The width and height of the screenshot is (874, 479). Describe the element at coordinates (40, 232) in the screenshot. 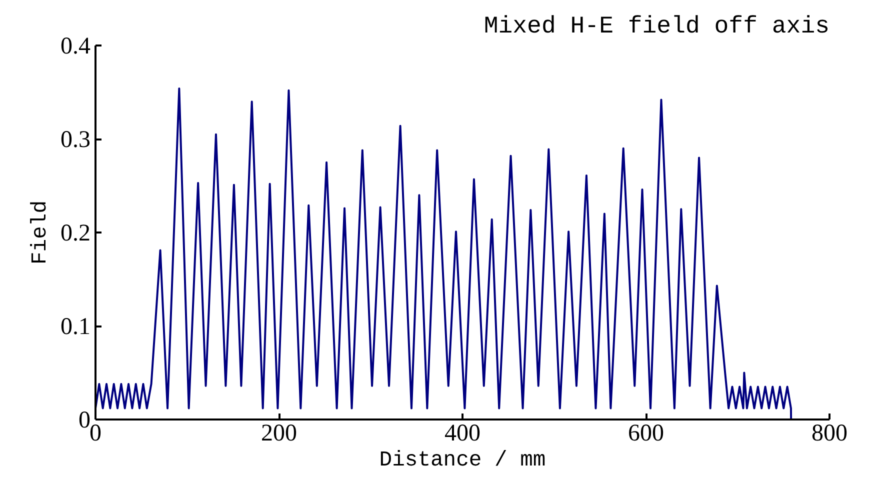

I see `y-axis-title: Field` at that location.